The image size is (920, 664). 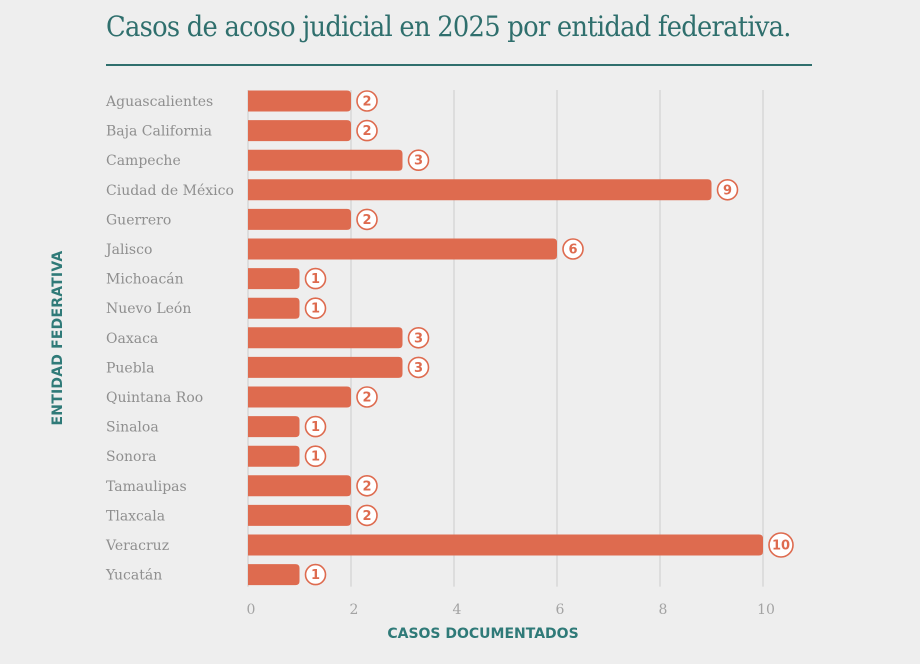 I want to click on x-tick-label: 0, so click(x=251, y=610).